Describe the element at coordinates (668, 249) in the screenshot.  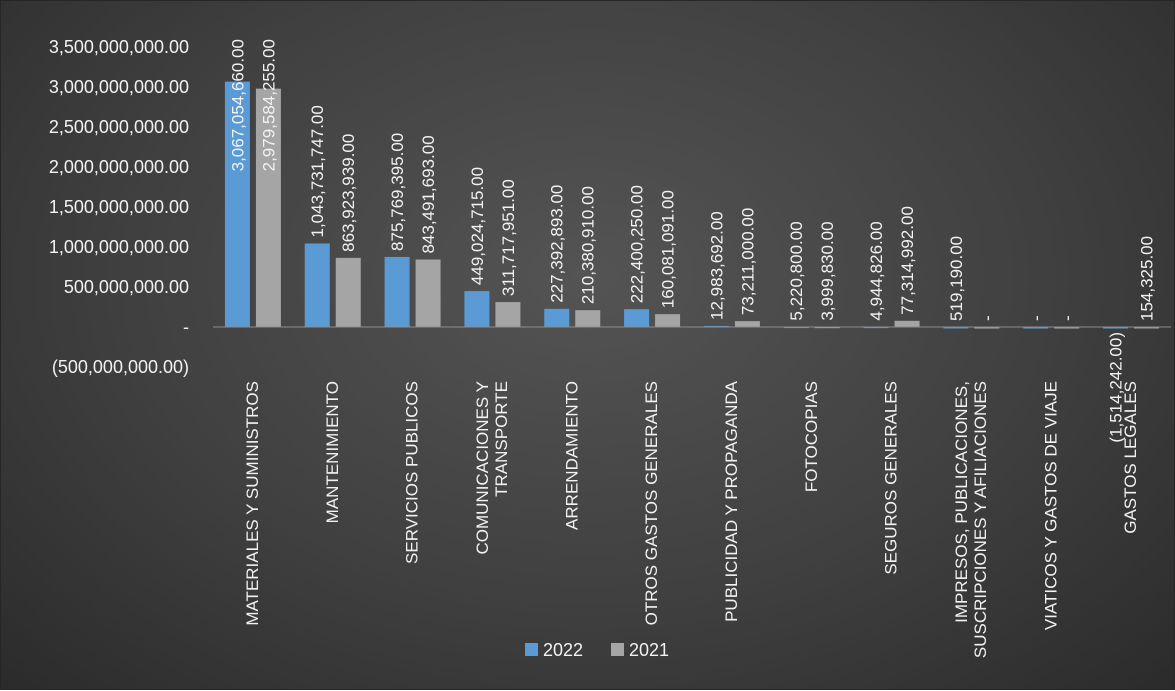
I see `data-label-2021-6: 160,081,091.00` at that location.